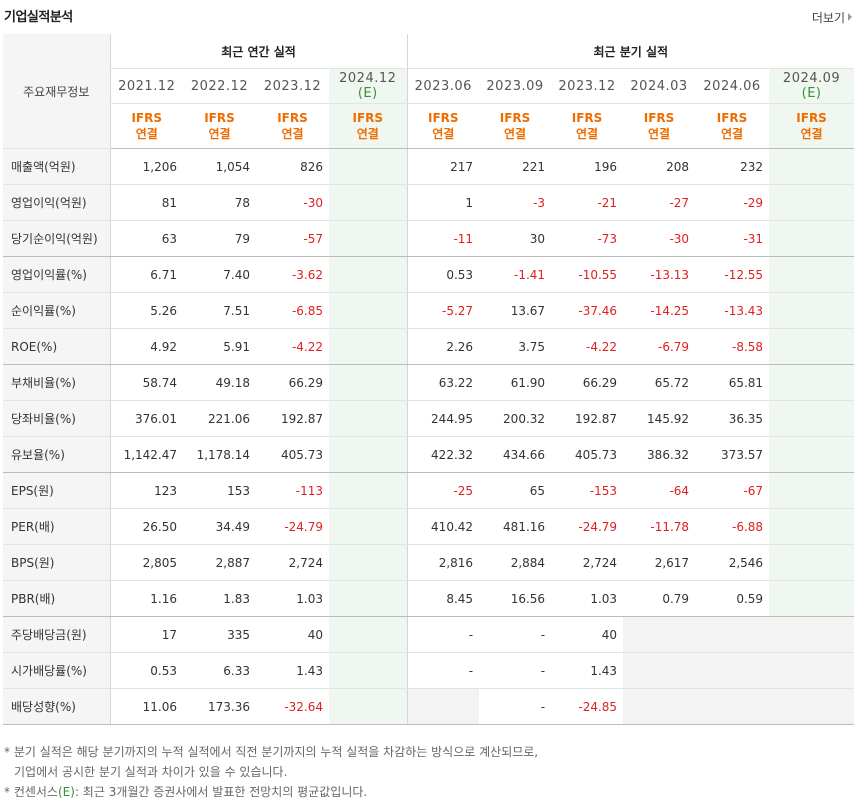  I want to click on table-cell: 2,546, so click(732, 562).